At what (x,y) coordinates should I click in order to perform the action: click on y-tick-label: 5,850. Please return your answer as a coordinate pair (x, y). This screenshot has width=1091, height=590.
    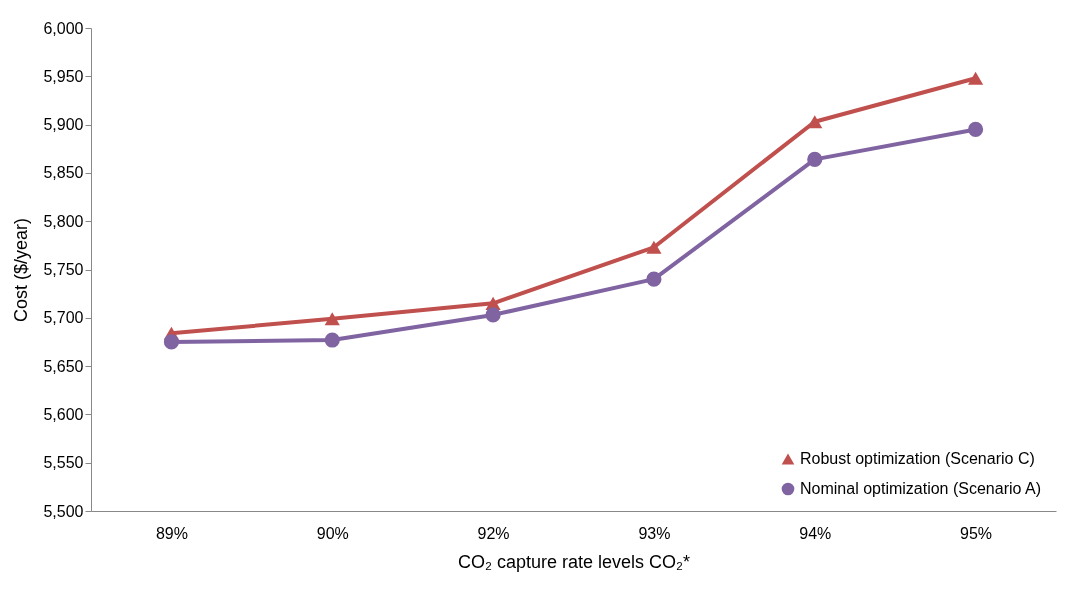
    Looking at the image, I should click on (63, 173).